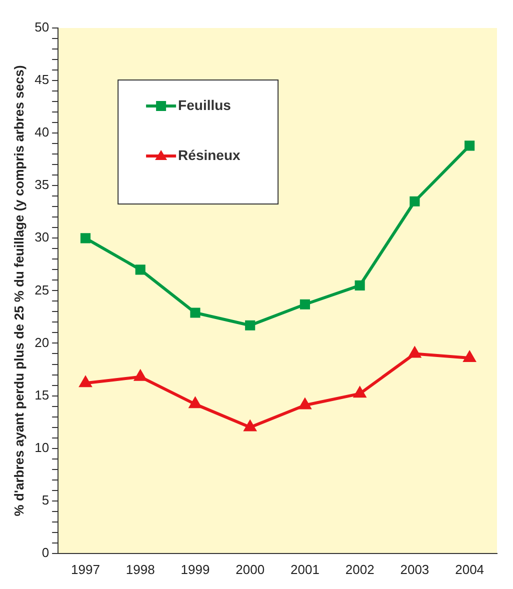  I want to click on y-tick-label: 20, so click(42, 342).